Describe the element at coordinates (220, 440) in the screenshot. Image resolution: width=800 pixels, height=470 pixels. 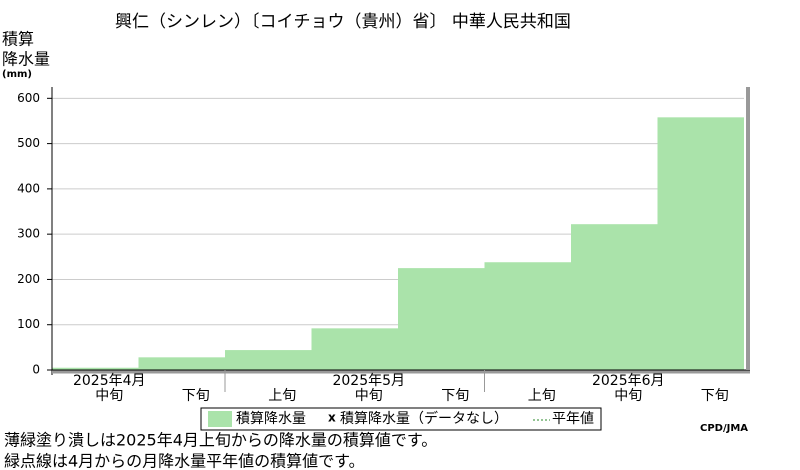
I see `note: 薄緑塗り潰しは2025年4月上旬からの降水量の積算値です。` at that location.